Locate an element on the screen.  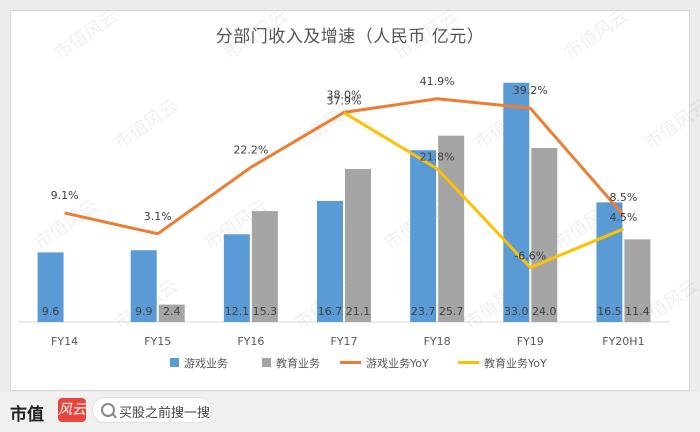
brand-logo-text: 市值 is located at coordinates (27, 415).